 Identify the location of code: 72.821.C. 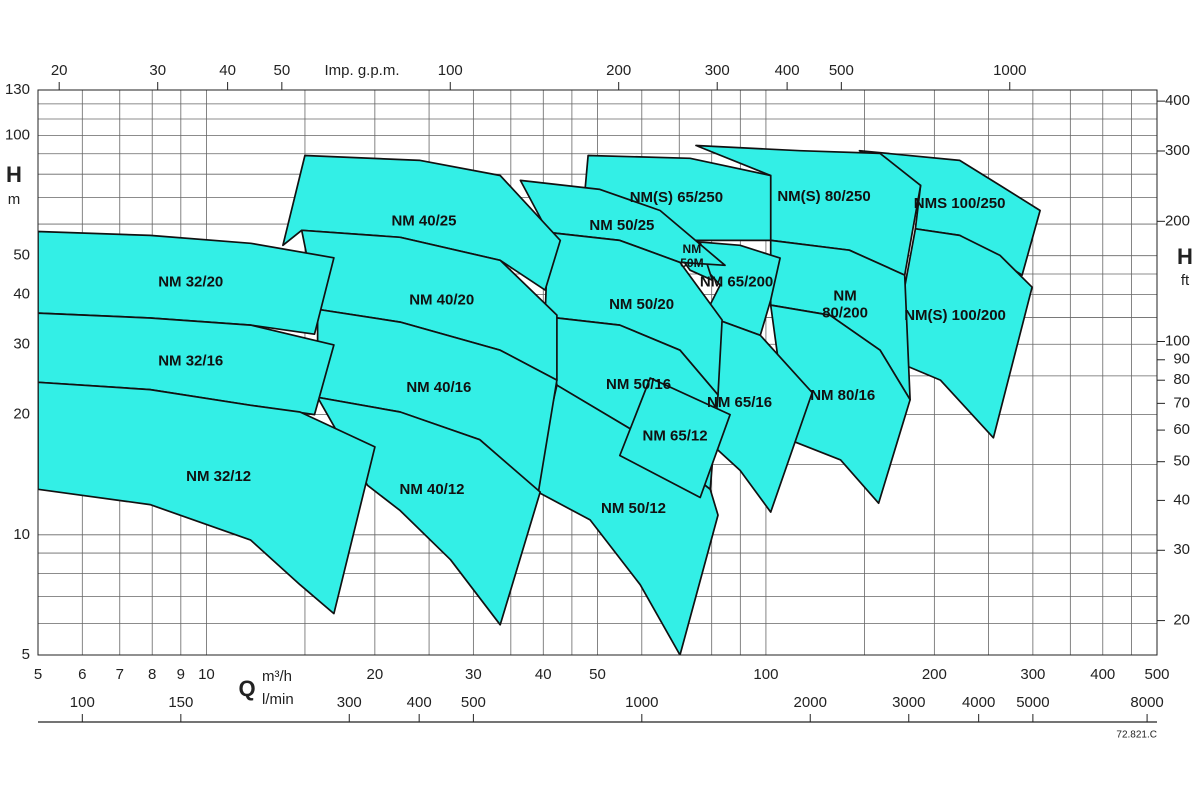
(1136, 735).